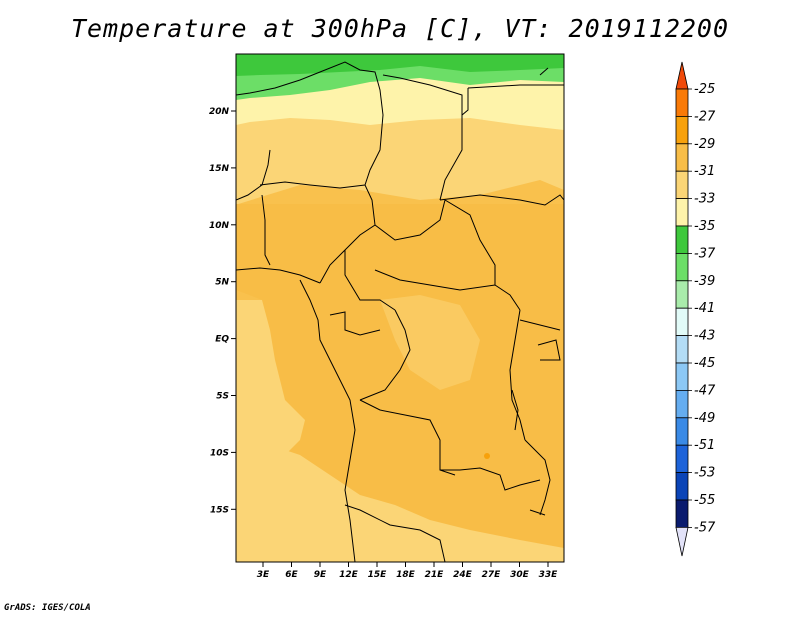  I want to click on lat-tick-label: 20N, so click(219, 112).